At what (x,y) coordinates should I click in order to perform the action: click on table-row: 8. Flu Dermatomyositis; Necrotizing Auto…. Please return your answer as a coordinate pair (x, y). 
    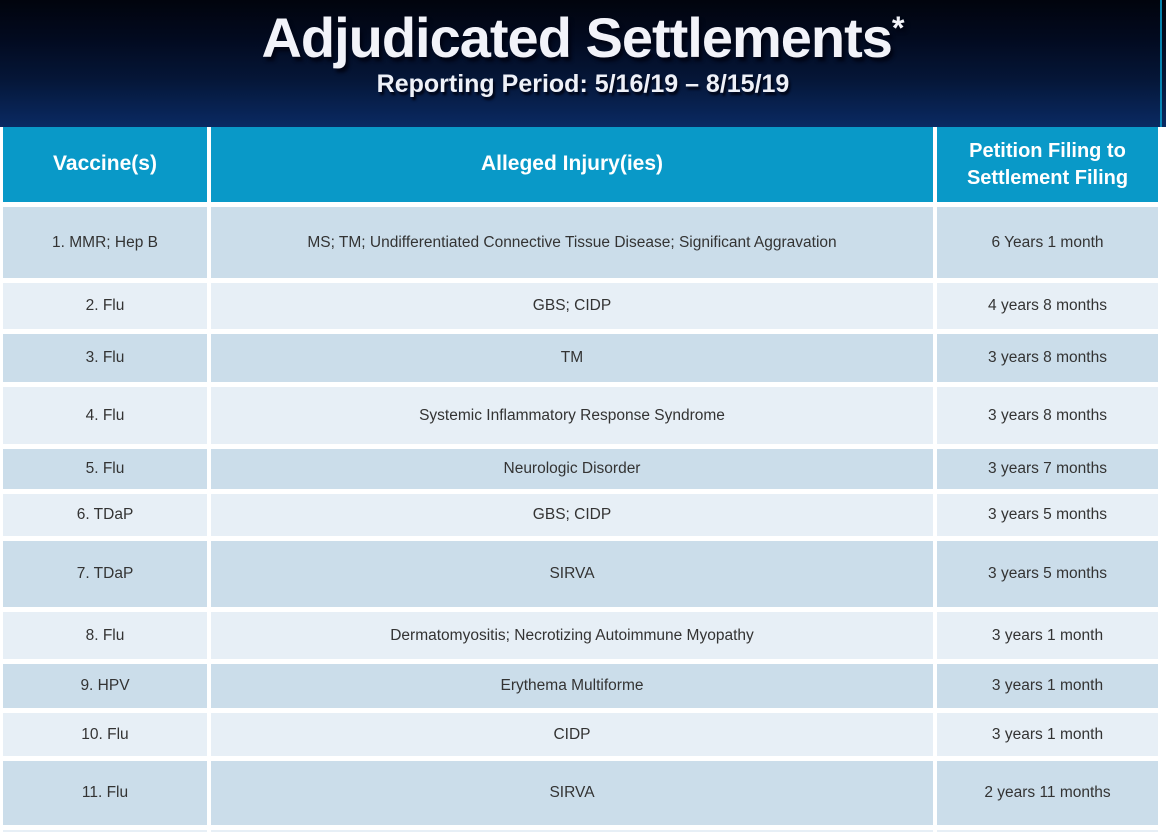
    Looking at the image, I should click on (580, 635).